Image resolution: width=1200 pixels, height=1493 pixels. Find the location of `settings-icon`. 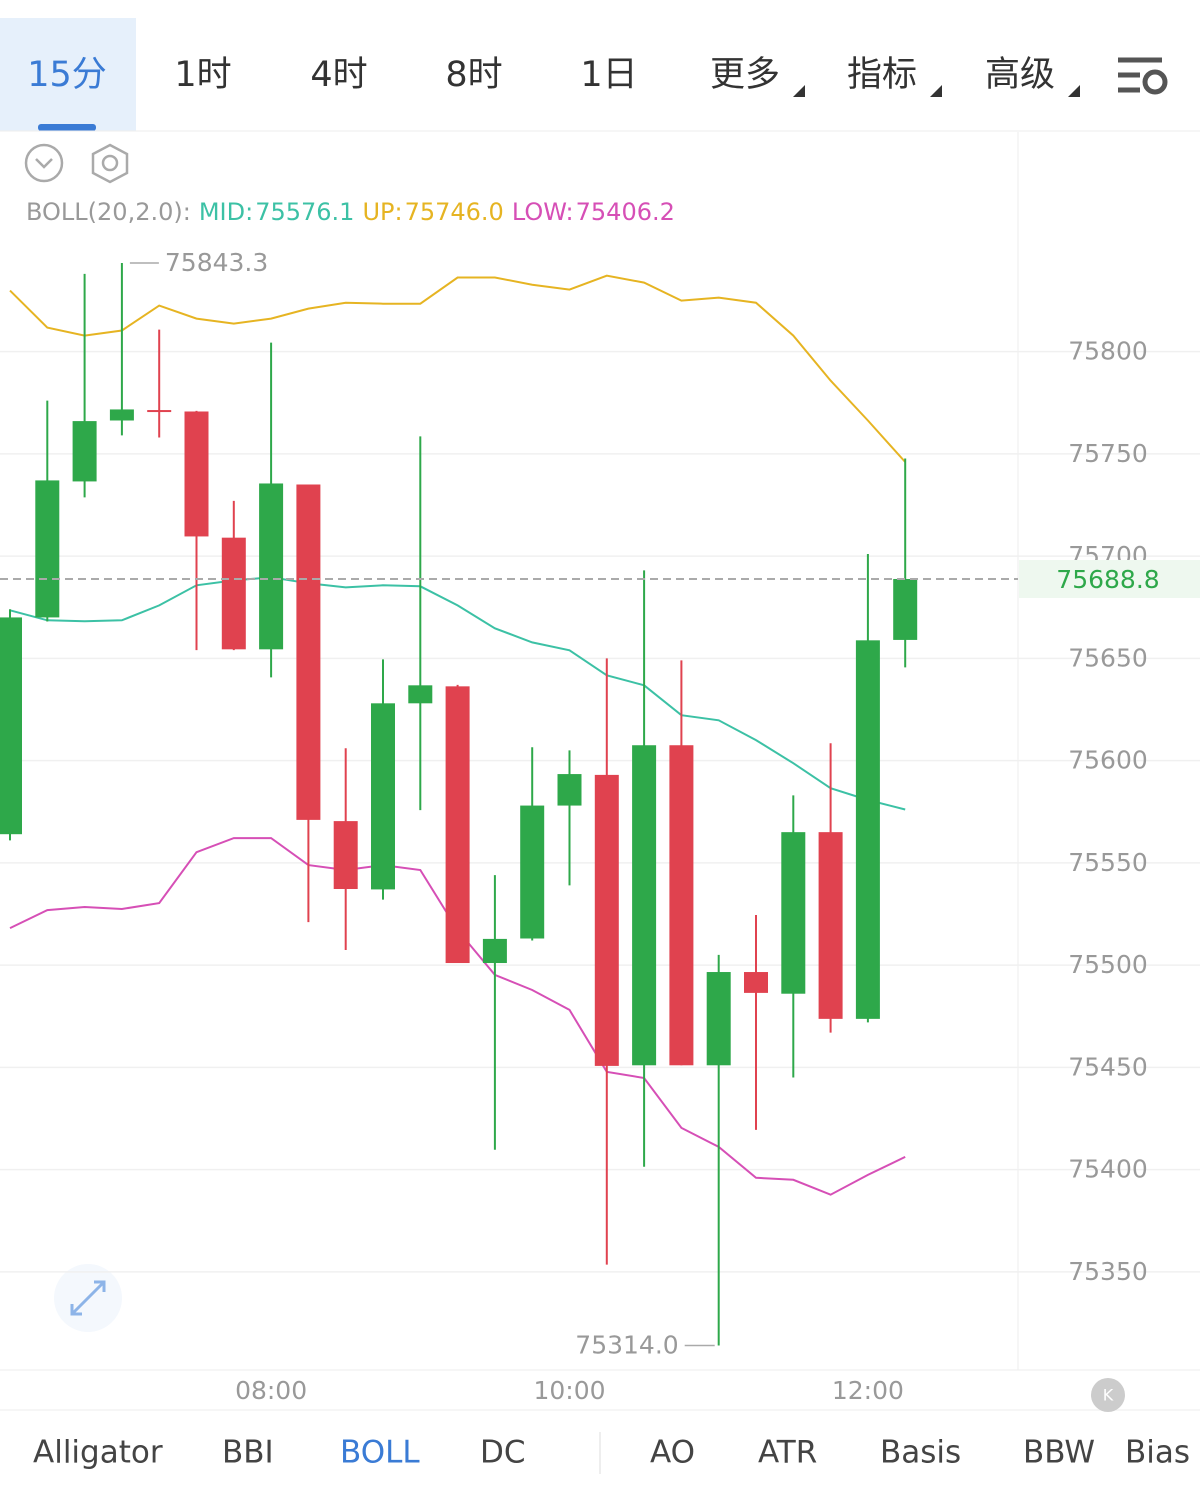

settings-icon is located at coordinates (1143, 76).